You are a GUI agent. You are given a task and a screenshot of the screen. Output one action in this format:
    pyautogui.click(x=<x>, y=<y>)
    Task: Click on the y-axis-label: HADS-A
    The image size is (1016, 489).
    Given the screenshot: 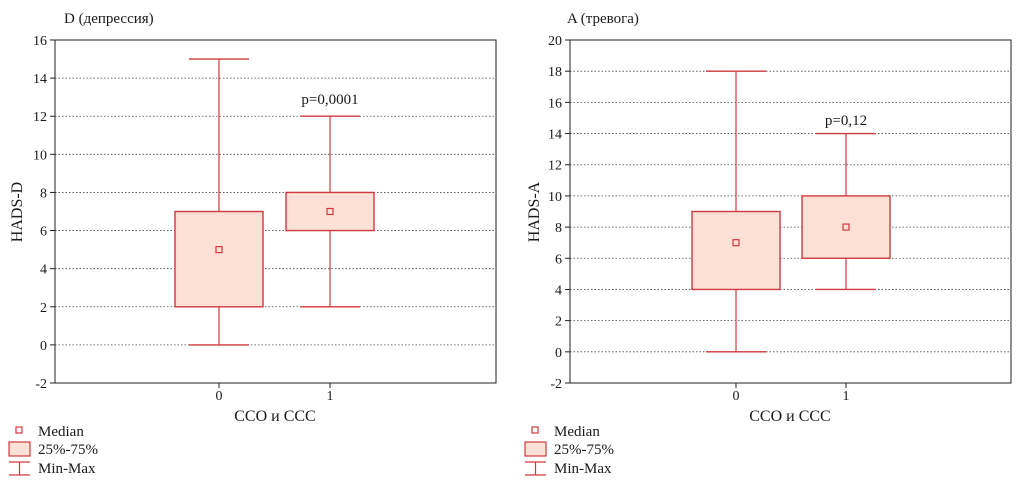 What is the action you would take?
    pyautogui.click(x=534, y=211)
    